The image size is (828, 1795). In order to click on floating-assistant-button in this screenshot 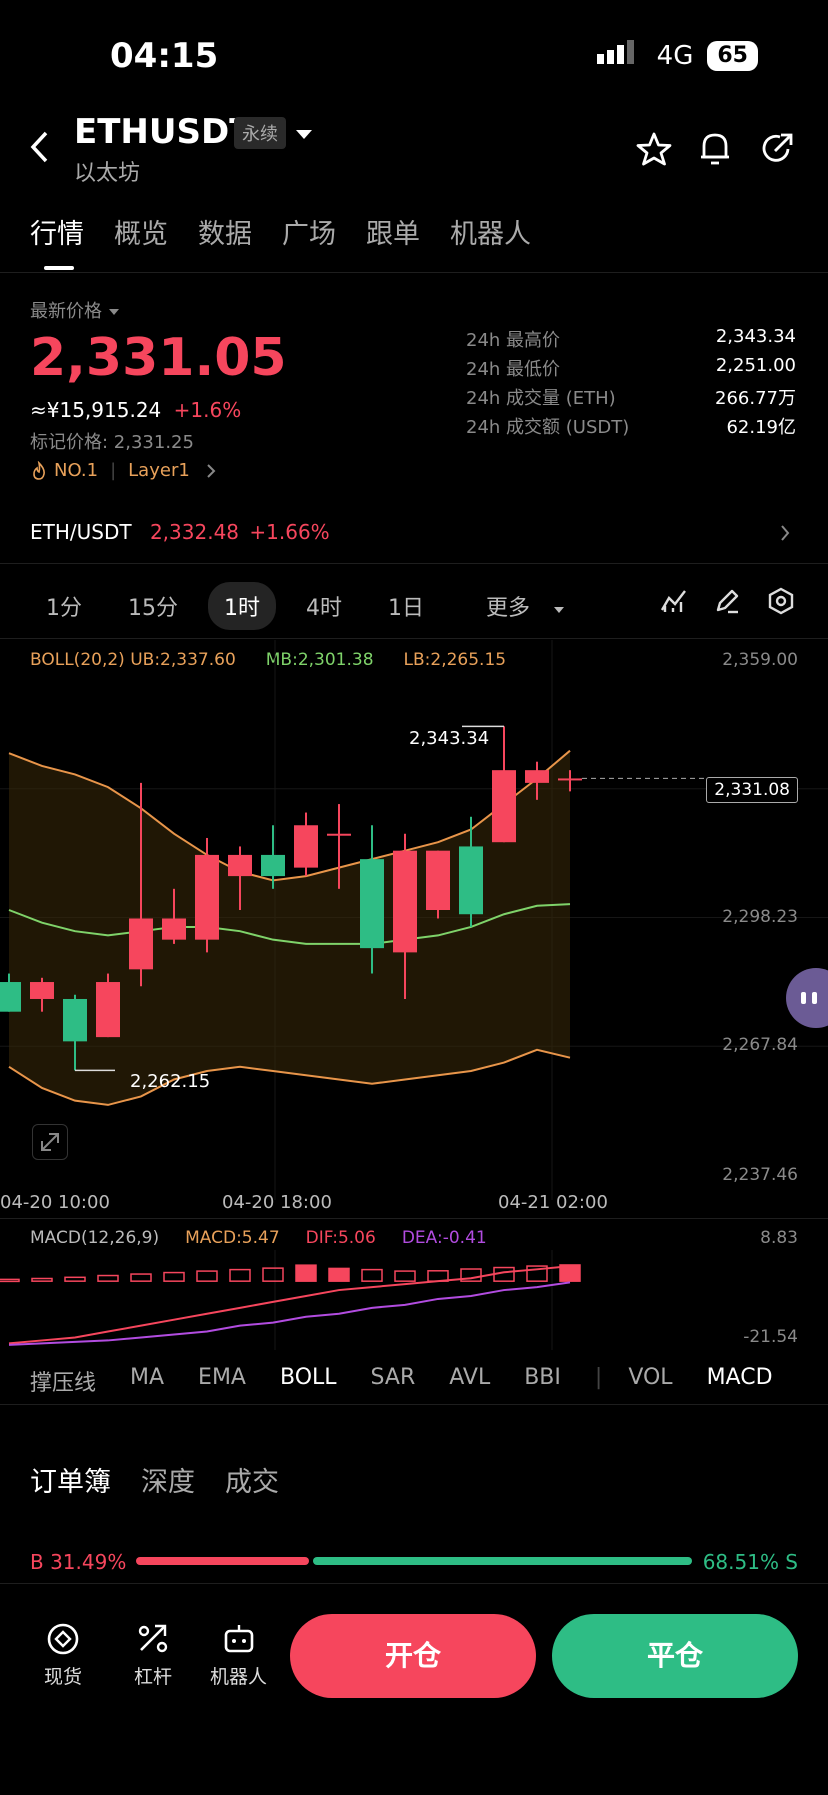, I will do `click(807, 998)`.